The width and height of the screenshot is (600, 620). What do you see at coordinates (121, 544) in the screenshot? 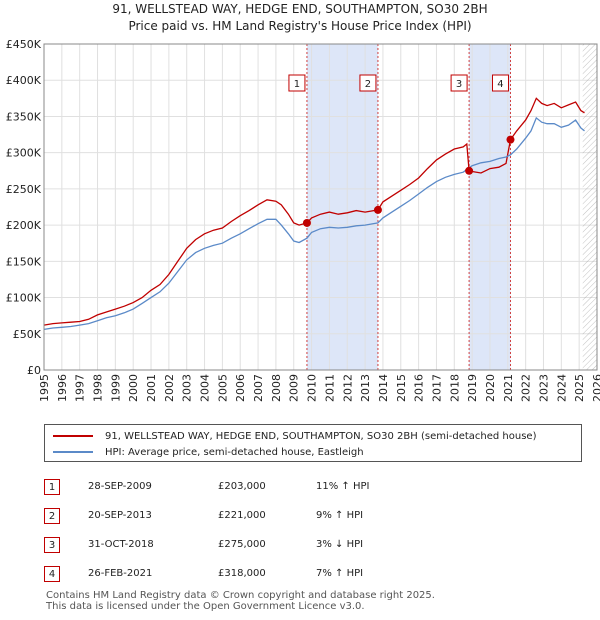
I see `sale-date: 31-OCT-2018` at bounding box center [121, 544].